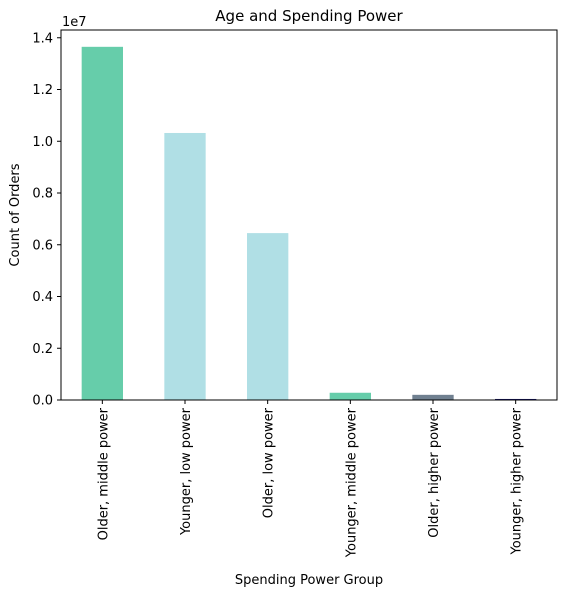 This screenshot has width=567, height=598. I want to click on y-axis: 0.0 0.2 0.4 0.6 0.8 1.0 1.2 1.4, so click(46, 220).